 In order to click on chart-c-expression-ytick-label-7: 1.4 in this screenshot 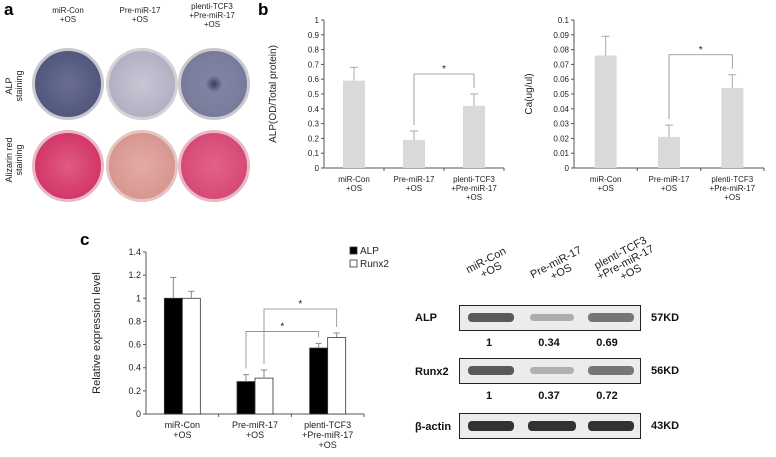, I will do `click(134, 252)`.